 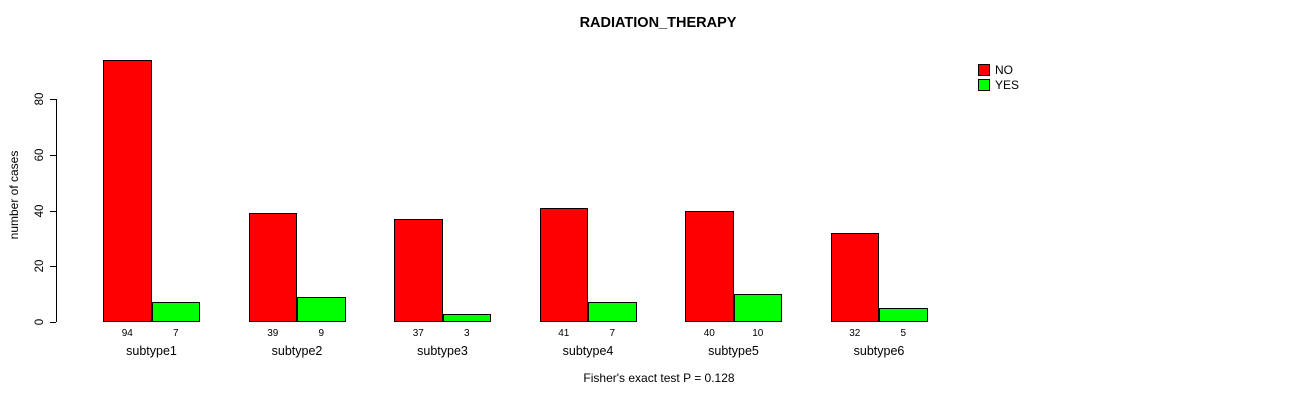 I want to click on x-category-label: subtype5, so click(x=733, y=351).